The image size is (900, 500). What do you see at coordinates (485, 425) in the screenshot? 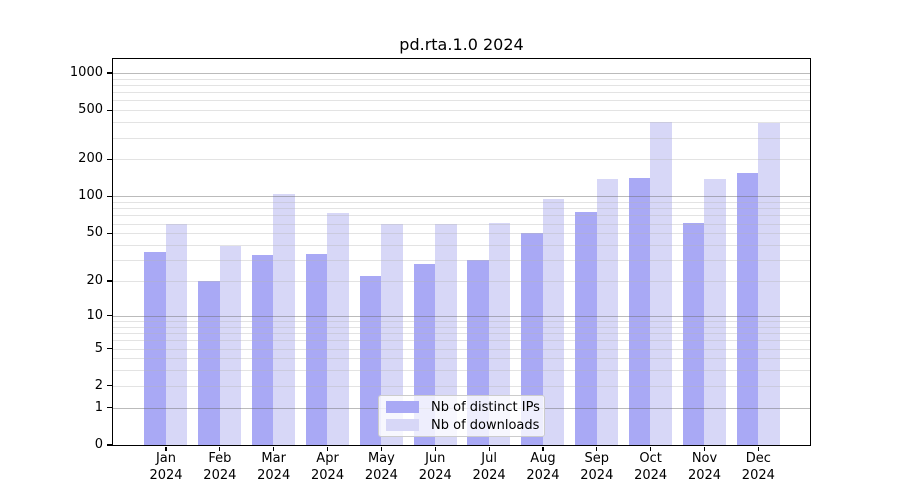
I see `legend-label-downloads: Nb of downloads` at bounding box center [485, 425].